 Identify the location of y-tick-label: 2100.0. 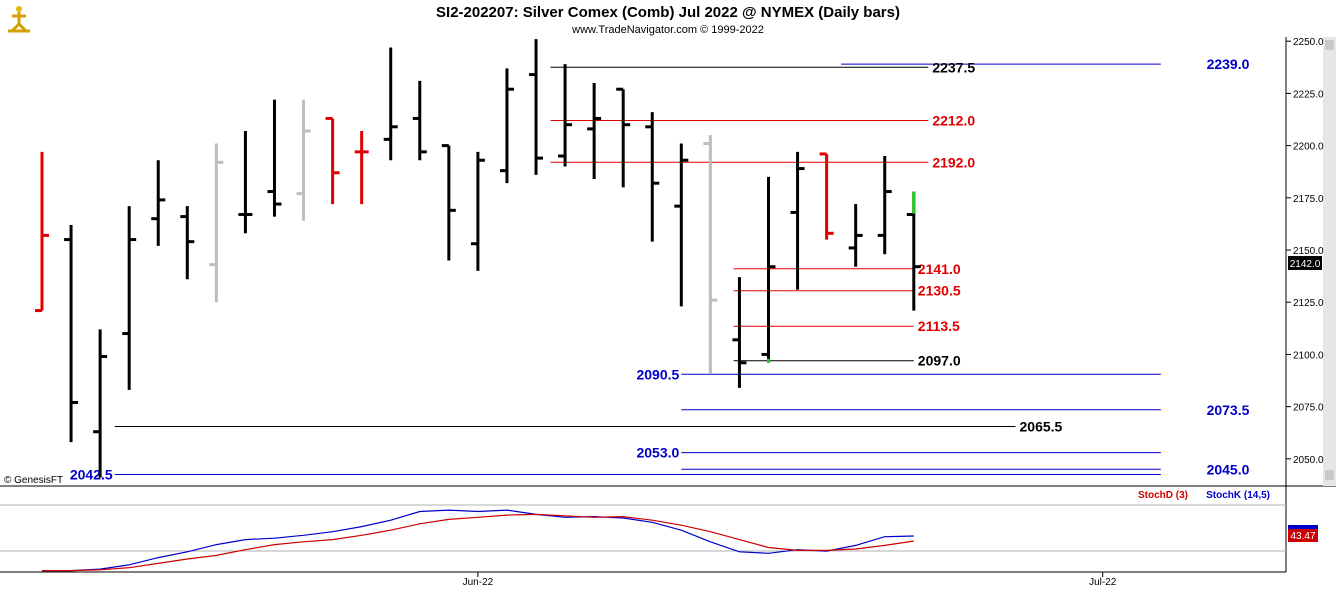
(1308, 355).